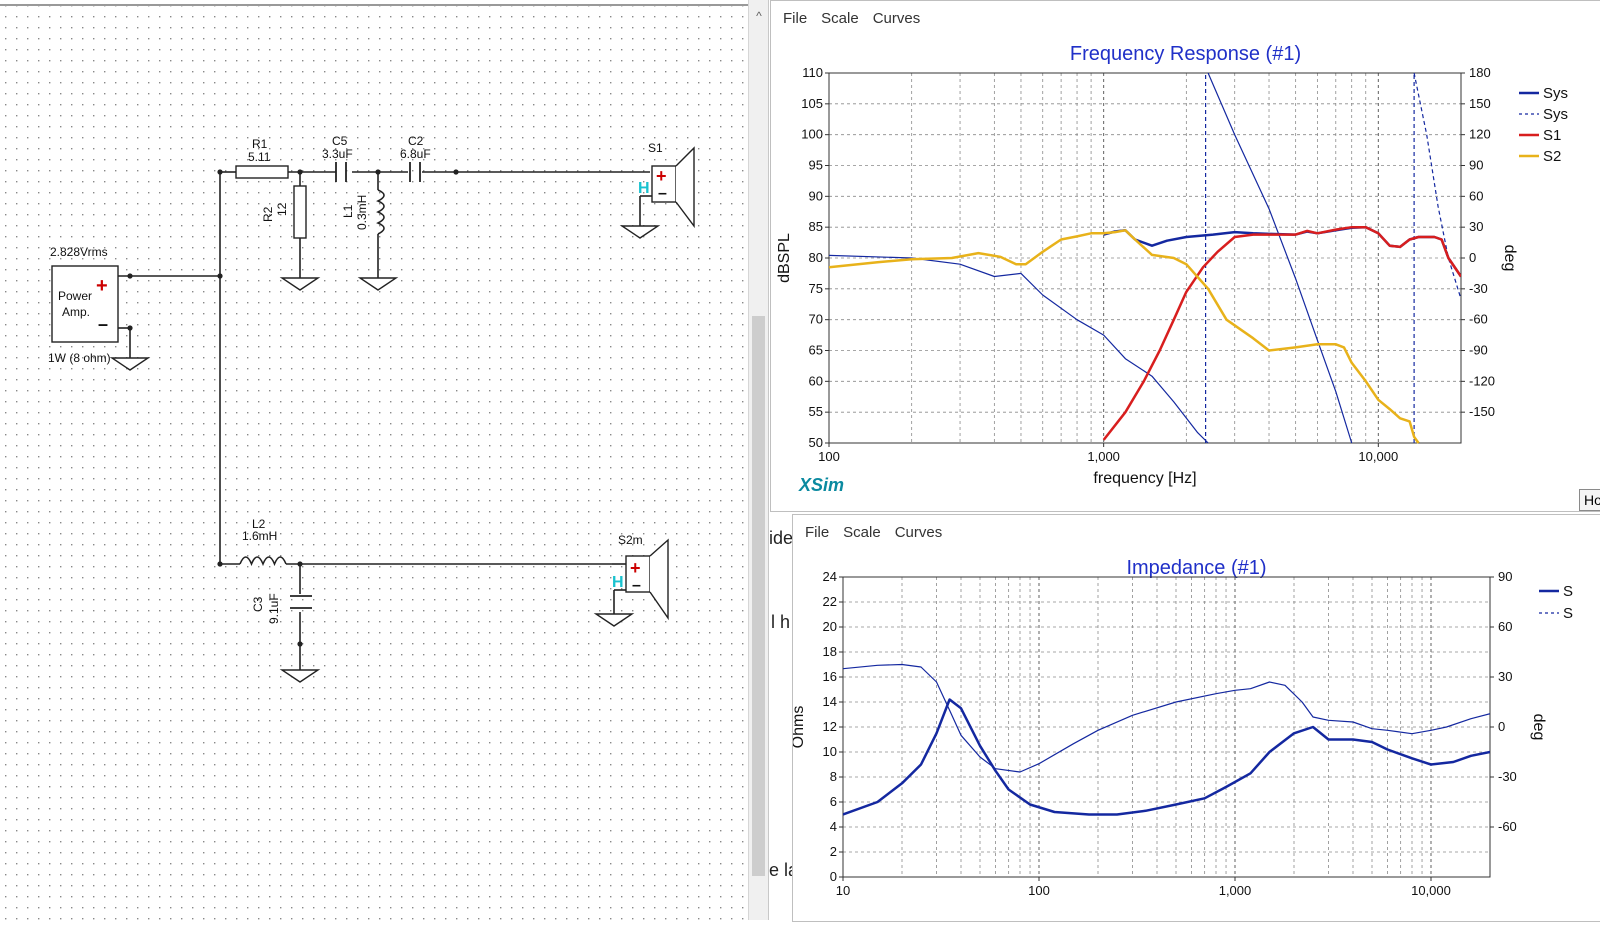 Image resolution: width=1600 pixels, height=925 pixels. I want to click on fr-chart-title: Frequency Response (#1), so click(1185, 54).